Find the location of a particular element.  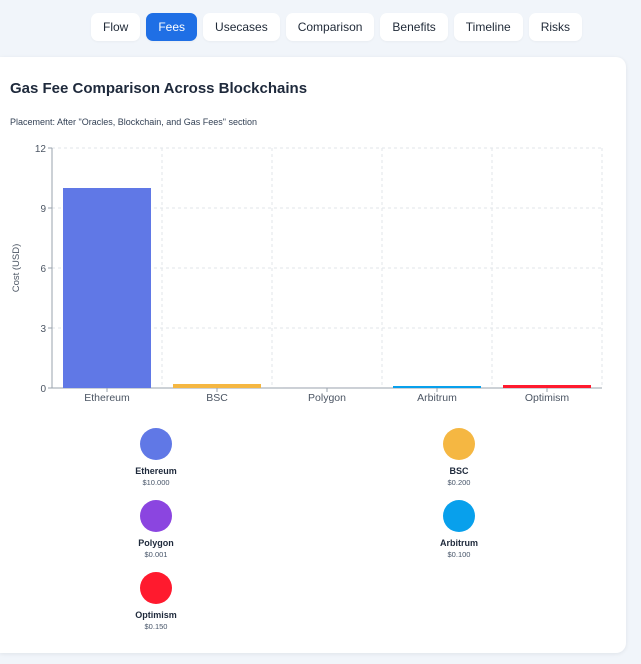

bar-arbitrum is located at coordinates (437, 387).